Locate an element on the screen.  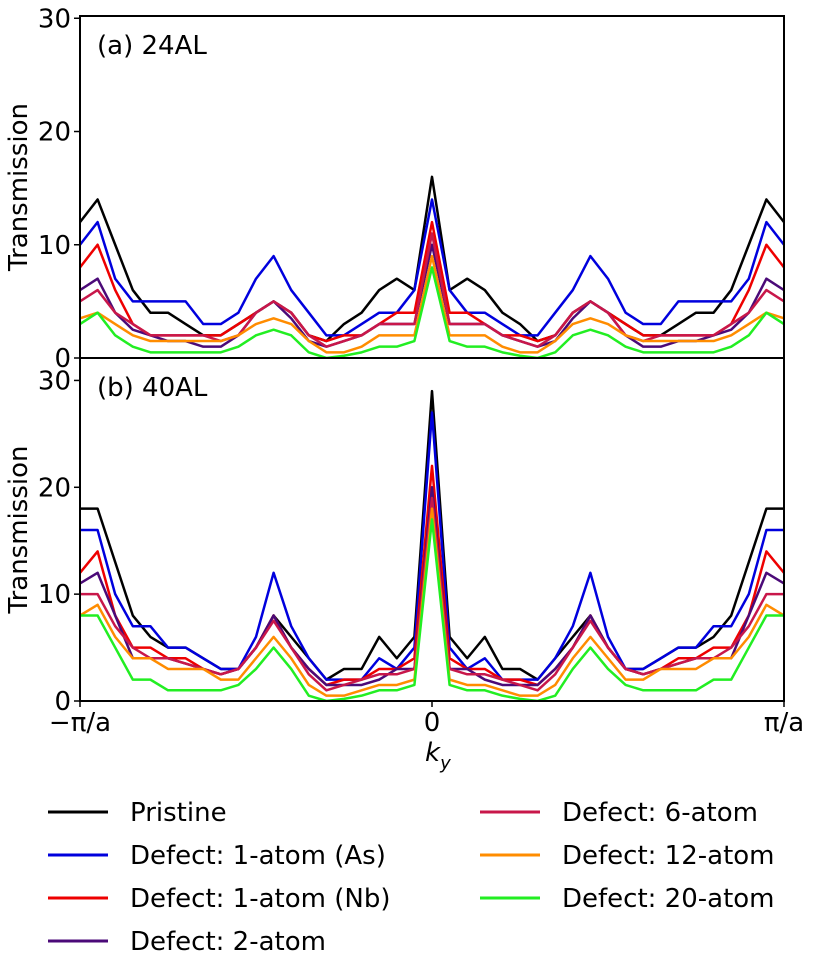
x-axis-label: ky is located at coordinates (438, 756).